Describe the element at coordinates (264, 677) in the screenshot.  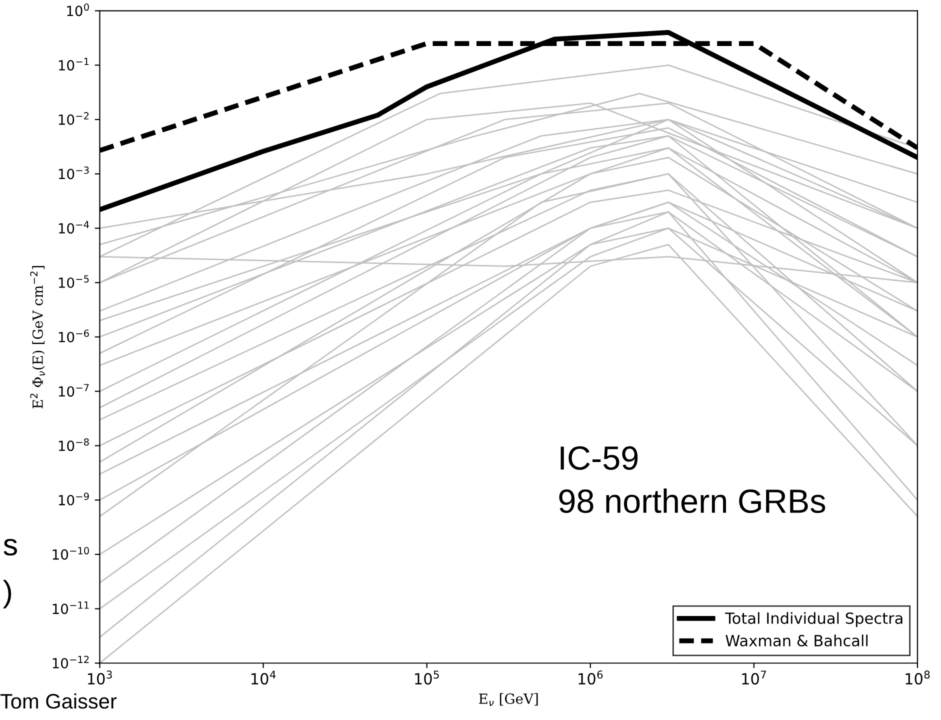
I see `x-tick-label: 10$^{4}$` at that location.